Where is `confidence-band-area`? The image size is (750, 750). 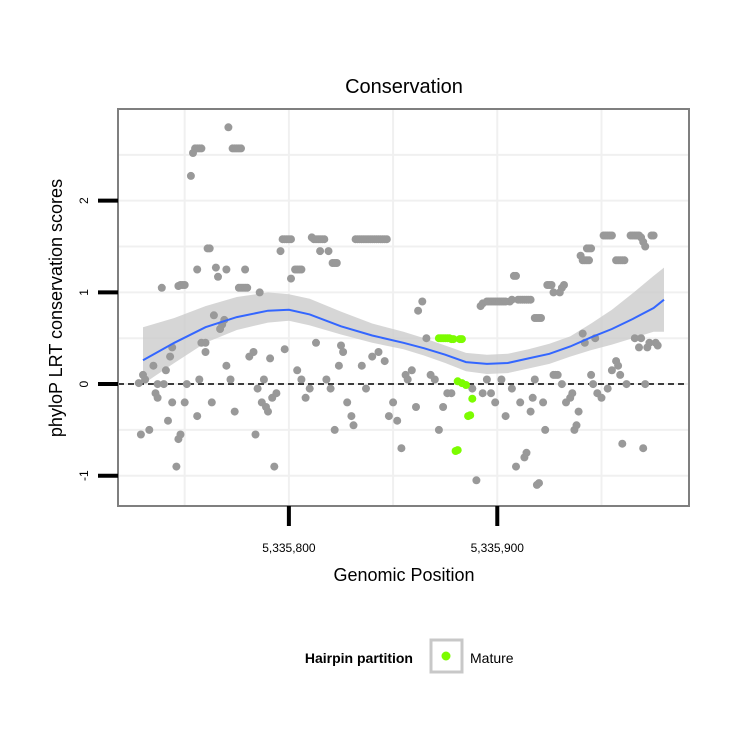 confidence-band-area is located at coordinates (403, 326).